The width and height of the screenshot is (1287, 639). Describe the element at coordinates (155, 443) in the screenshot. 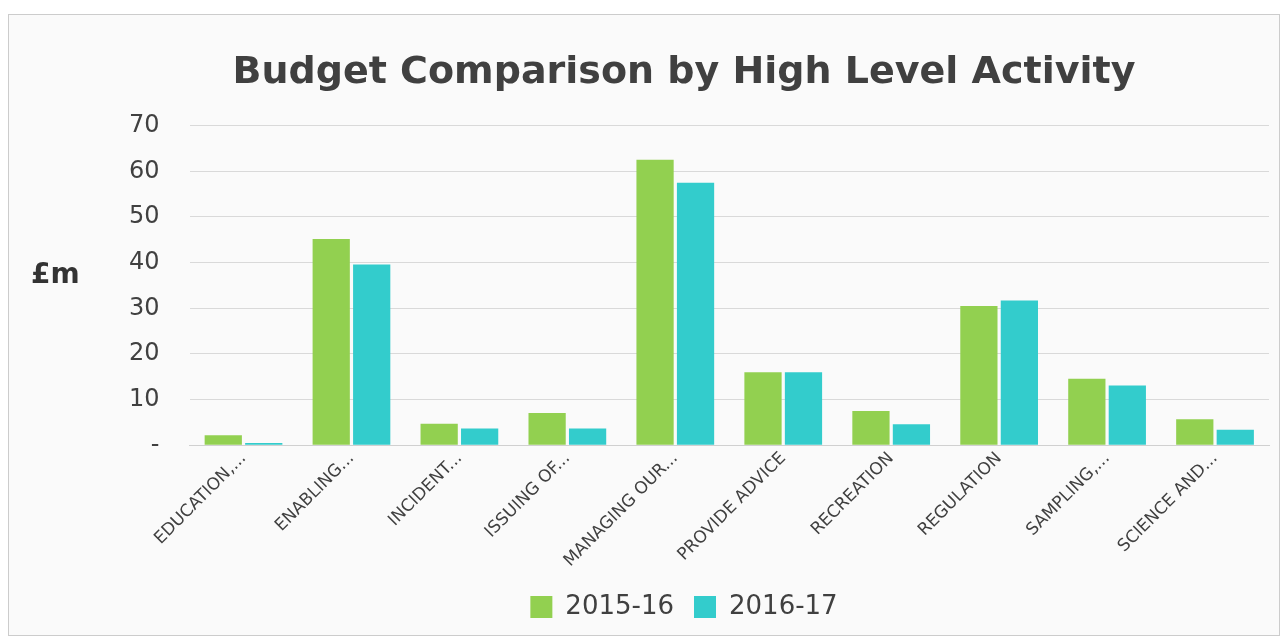

I see `y-tick-label: -` at that location.